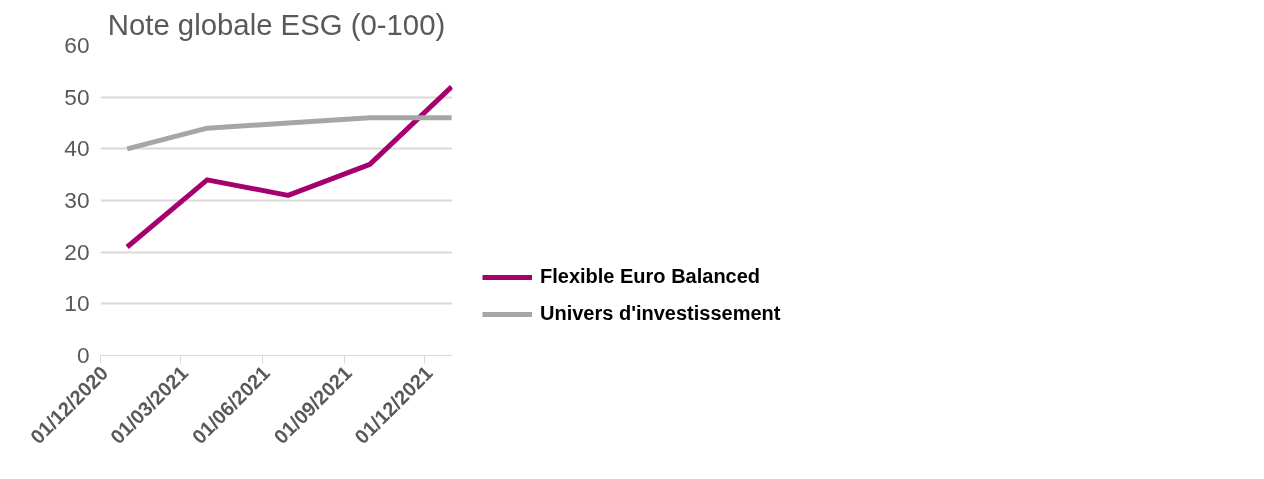 The width and height of the screenshot is (1264, 479). I want to click on y-tick-label: 20, so click(77, 251).